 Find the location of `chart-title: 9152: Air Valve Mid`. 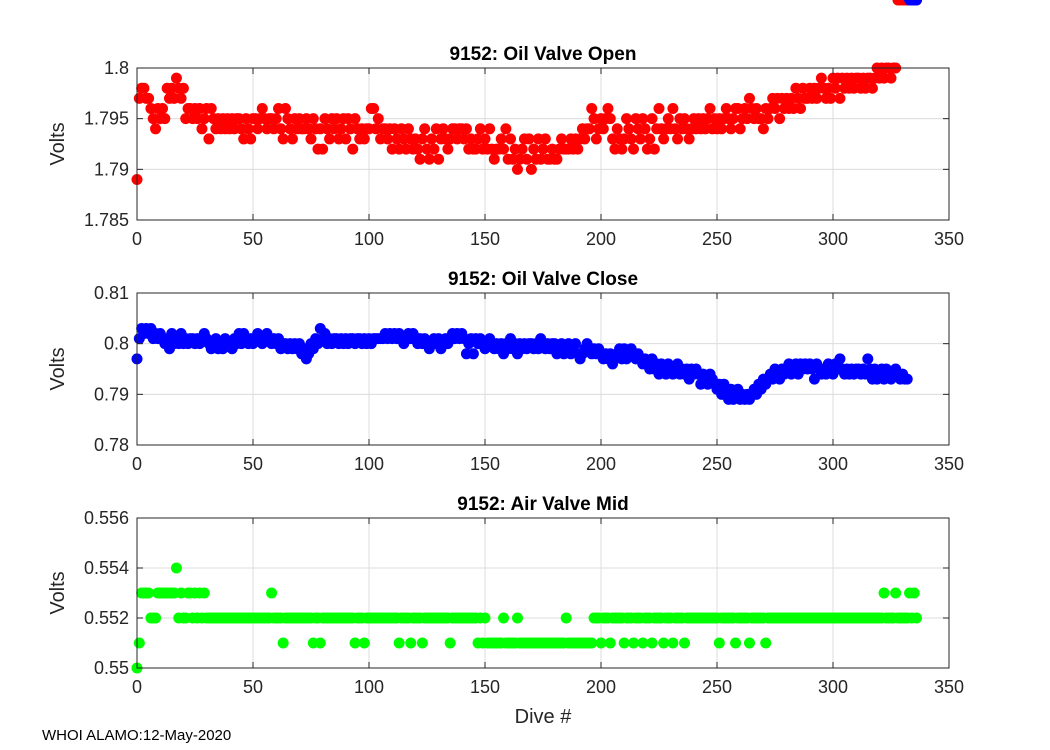

chart-title: 9152: Air Valve Mid is located at coordinates (542, 504).